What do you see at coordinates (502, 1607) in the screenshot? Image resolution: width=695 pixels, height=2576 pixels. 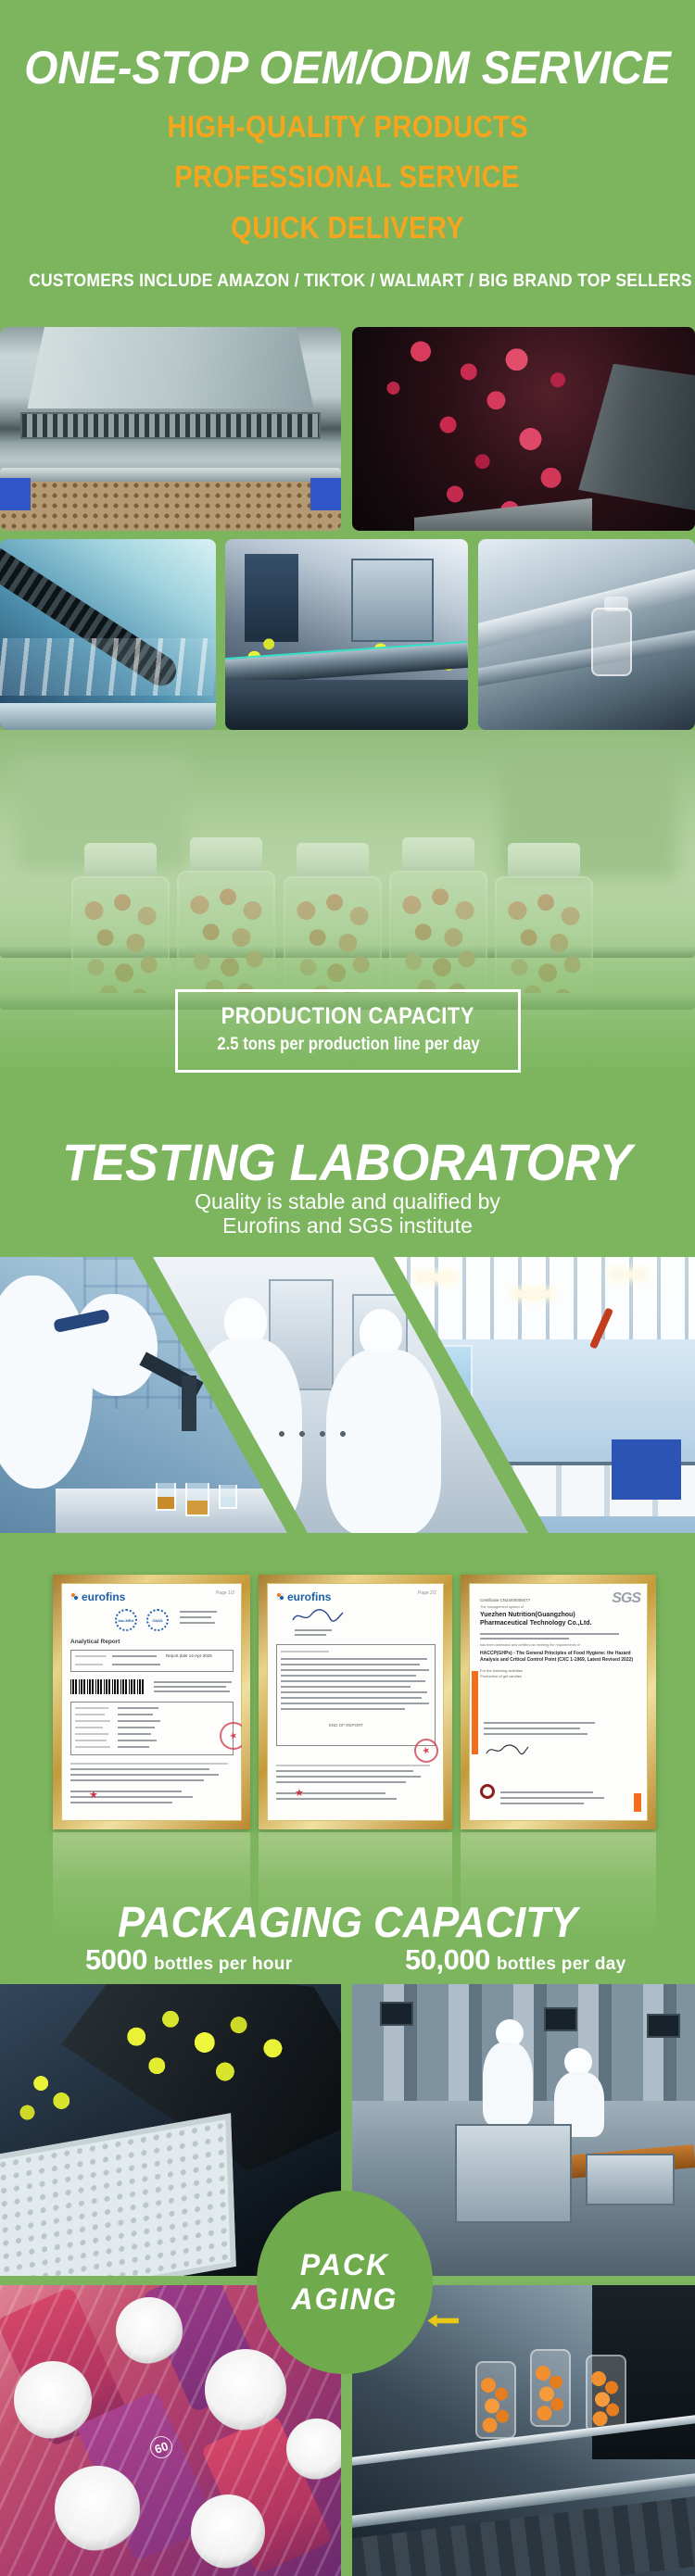 I see `management-system-line: The management system of` at bounding box center [502, 1607].